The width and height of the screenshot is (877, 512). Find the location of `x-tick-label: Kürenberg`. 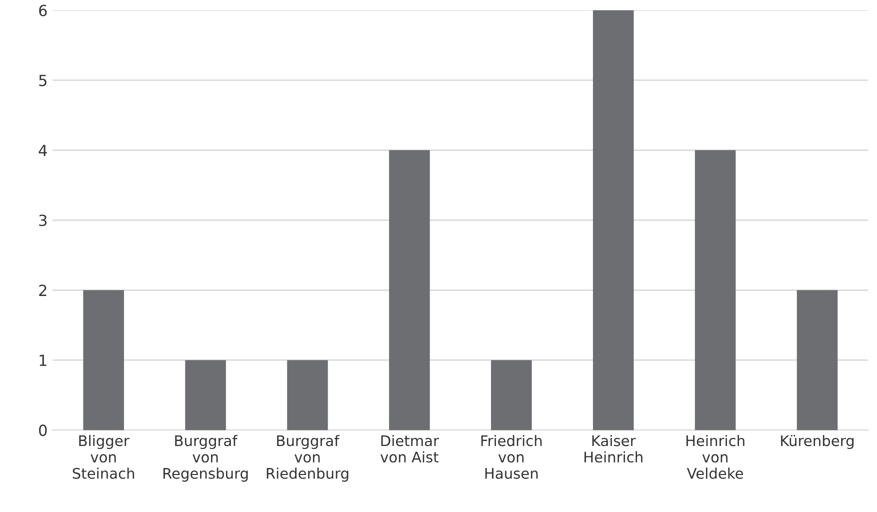

x-tick-label: Kürenberg is located at coordinates (817, 442).